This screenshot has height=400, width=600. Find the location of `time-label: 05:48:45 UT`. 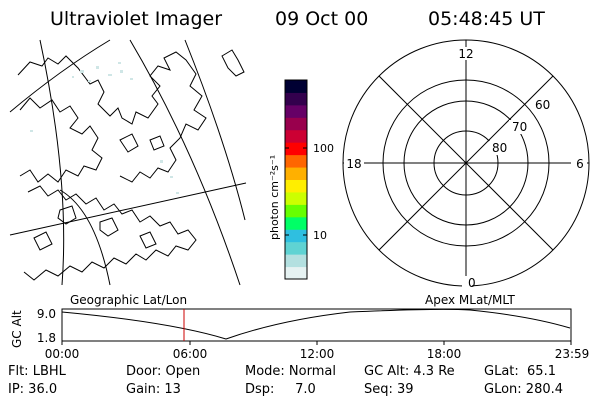

time-label: 05:48:45 UT is located at coordinates (486, 19).